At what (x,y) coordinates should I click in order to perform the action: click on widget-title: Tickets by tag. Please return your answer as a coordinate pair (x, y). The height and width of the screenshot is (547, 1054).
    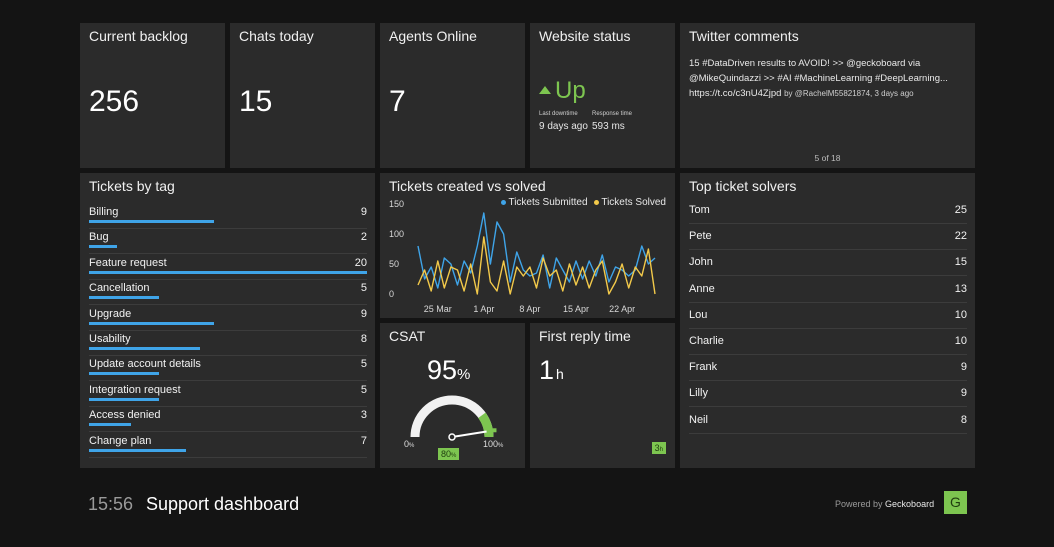
    Looking at the image, I should click on (132, 186).